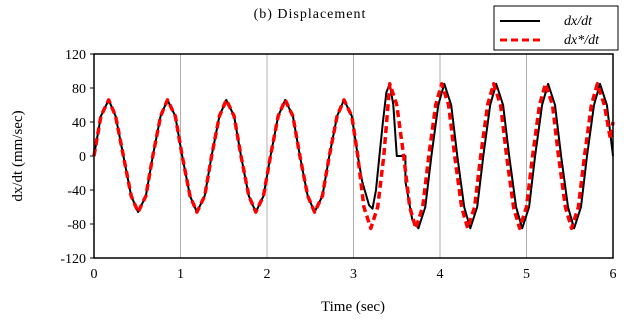 The height and width of the screenshot is (323, 629). I want to click on x-axis-label: Time (sec), so click(353, 307).